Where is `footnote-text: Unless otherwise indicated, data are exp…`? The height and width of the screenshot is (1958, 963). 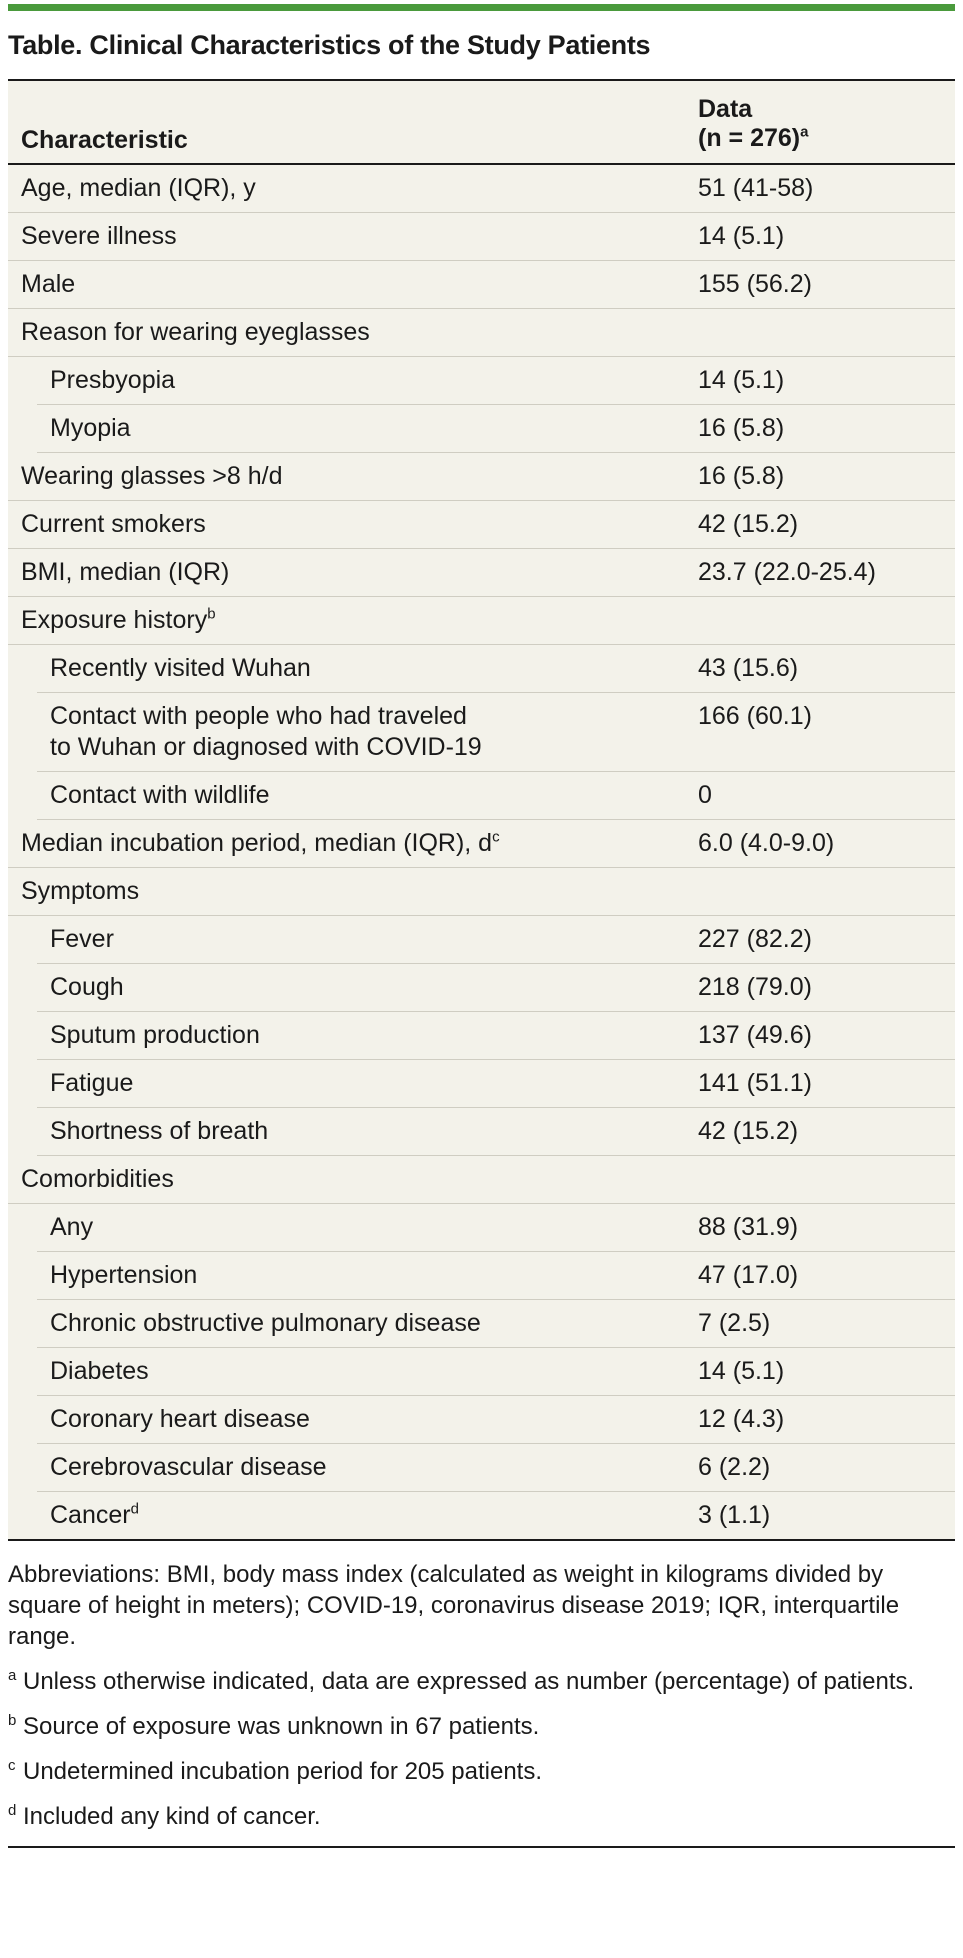 footnote-text: Unless otherwise indicated, data are exp… is located at coordinates (469, 1681).